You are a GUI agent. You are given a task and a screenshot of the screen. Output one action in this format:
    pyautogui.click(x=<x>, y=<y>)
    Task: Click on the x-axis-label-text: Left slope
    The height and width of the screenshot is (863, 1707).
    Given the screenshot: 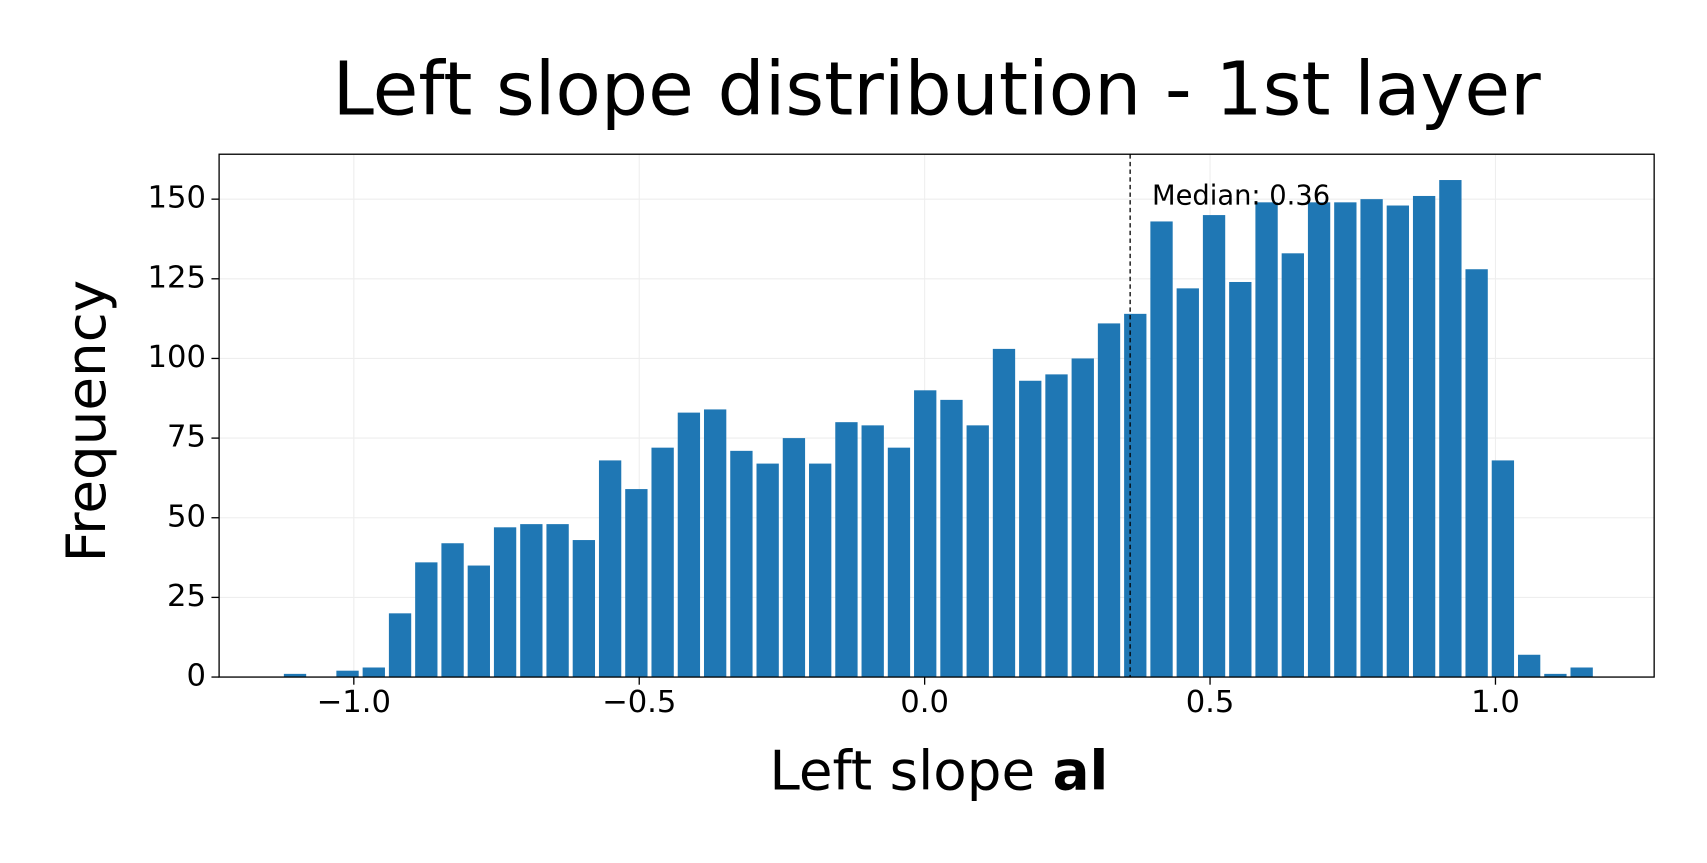 What is the action you would take?
    pyautogui.click(x=902, y=771)
    